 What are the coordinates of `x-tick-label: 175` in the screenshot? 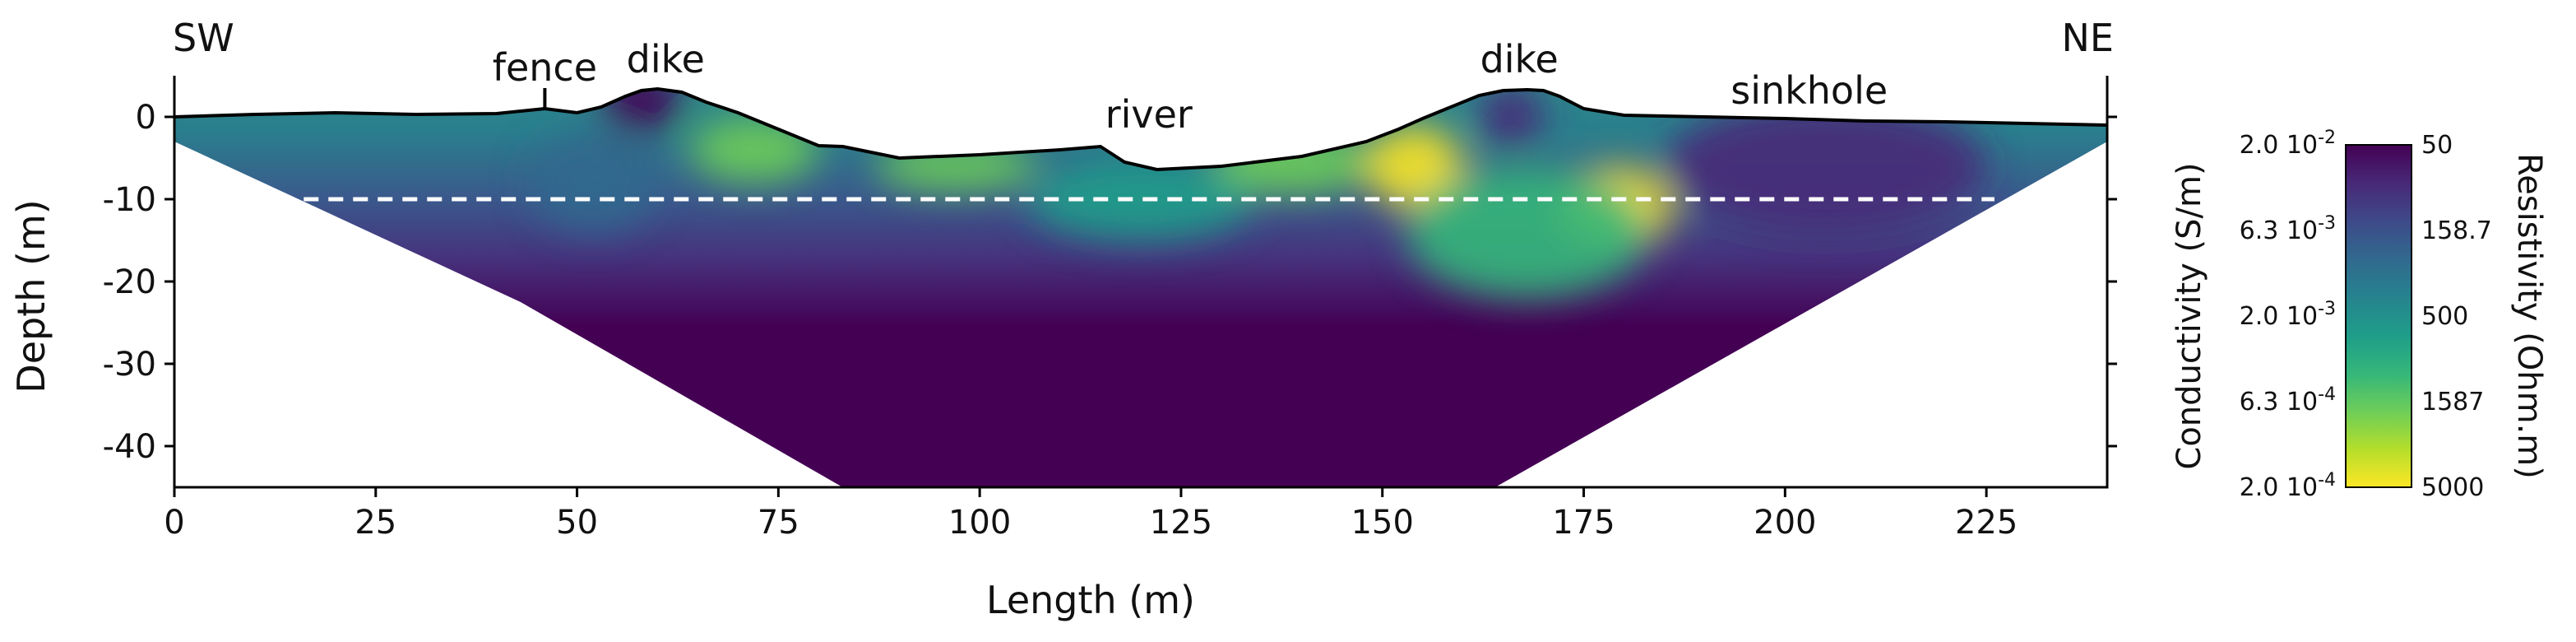 It's located at (1584, 523).